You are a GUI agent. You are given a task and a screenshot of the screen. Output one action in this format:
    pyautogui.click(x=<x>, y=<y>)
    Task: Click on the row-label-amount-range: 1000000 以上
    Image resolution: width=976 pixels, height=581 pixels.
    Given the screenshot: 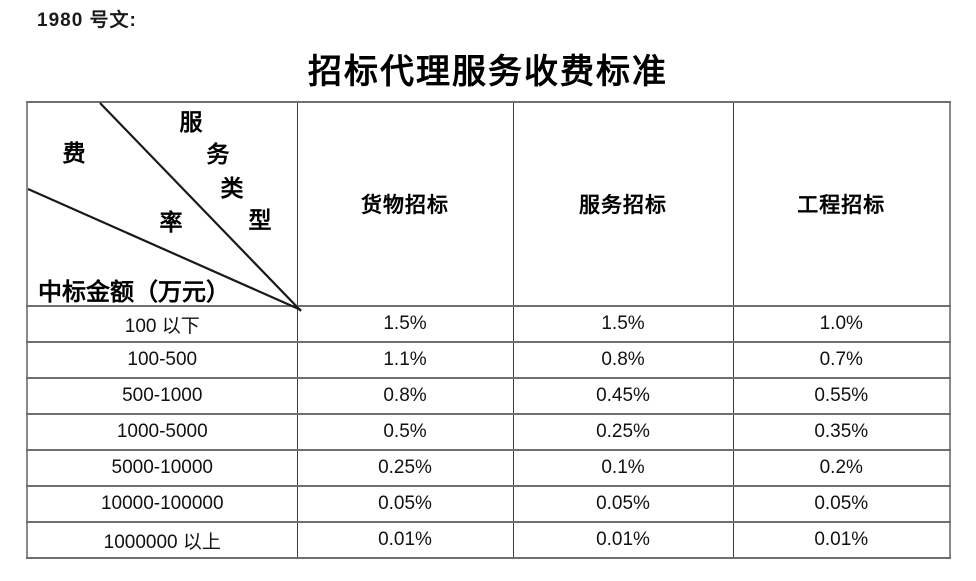 What is the action you would take?
    pyautogui.click(x=162, y=540)
    